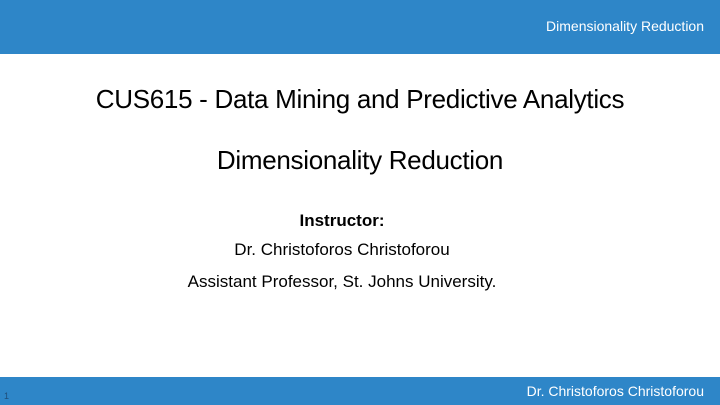  Describe the element at coordinates (360, 27) in the screenshot. I see `header-bar: Dimensionality Reduction` at that location.